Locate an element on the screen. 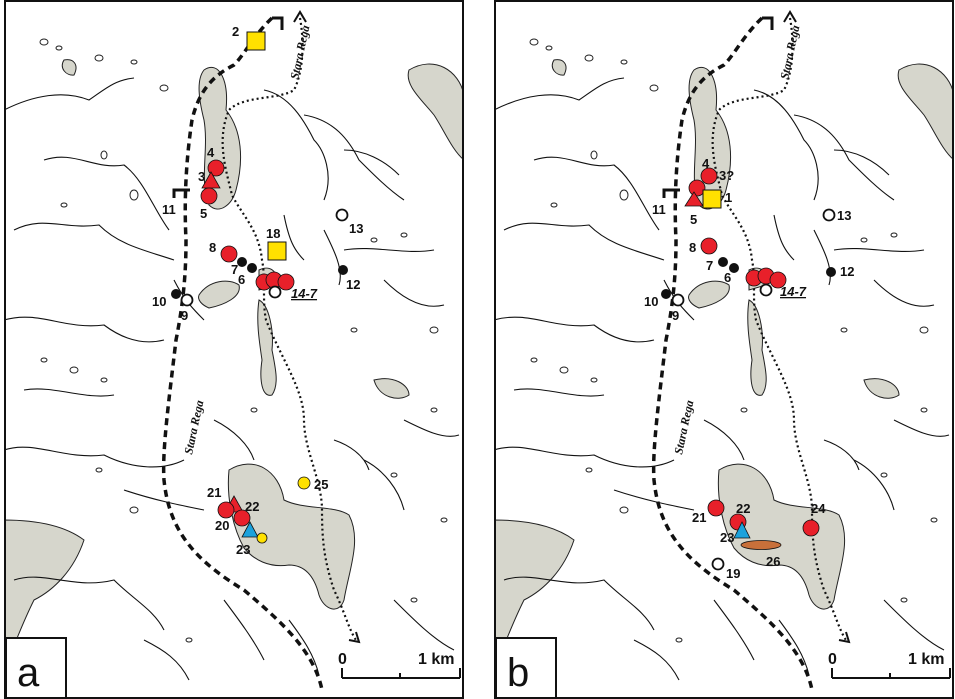 The height and width of the screenshot is (699, 955). site-label-3q: 3? is located at coordinates (726, 175).